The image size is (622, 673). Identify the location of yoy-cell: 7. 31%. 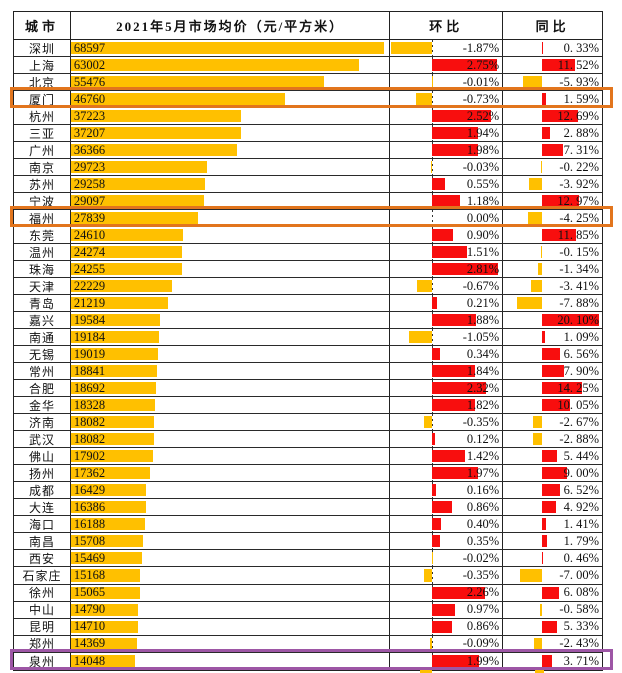
(552, 150).